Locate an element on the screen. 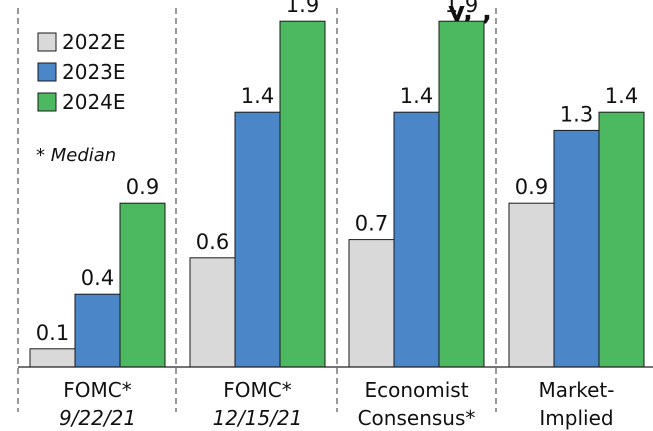 Image resolution: width=653 pixels, height=431 pixels. value-label-2022E-1: 0.6 is located at coordinates (212, 242).